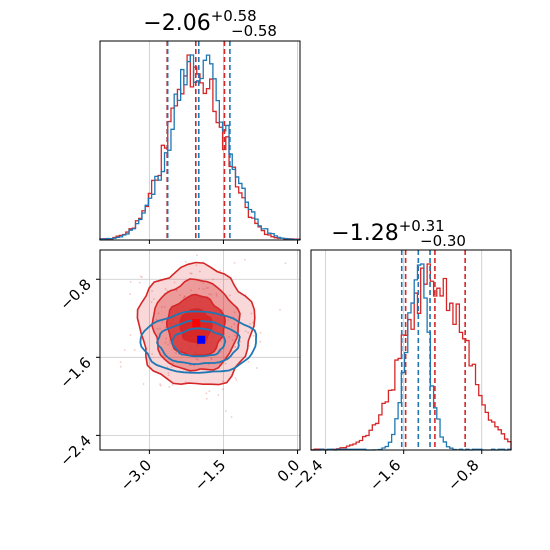 The height and width of the screenshot is (550, 550). What do you see at coordinates (196, 323) in the screenshot?
I see `joint-best-fit-marker` at bounding box center [196, 323].